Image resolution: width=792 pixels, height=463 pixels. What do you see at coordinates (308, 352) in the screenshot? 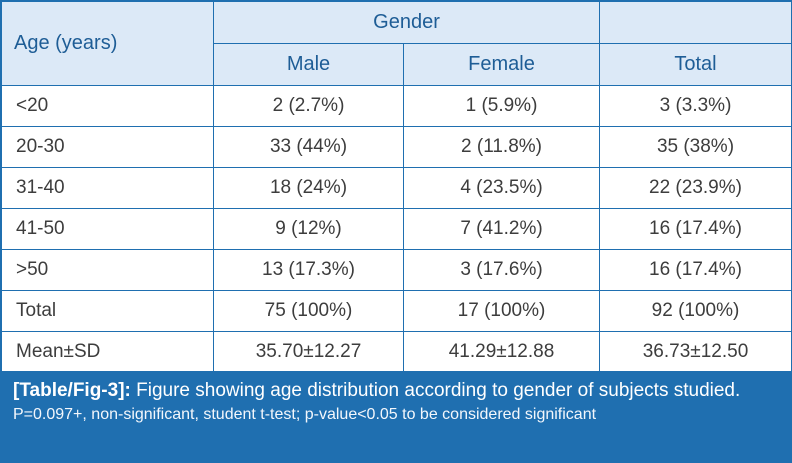
I see `male-cell: 35.70±12.27` at bounding box center [308, 352].